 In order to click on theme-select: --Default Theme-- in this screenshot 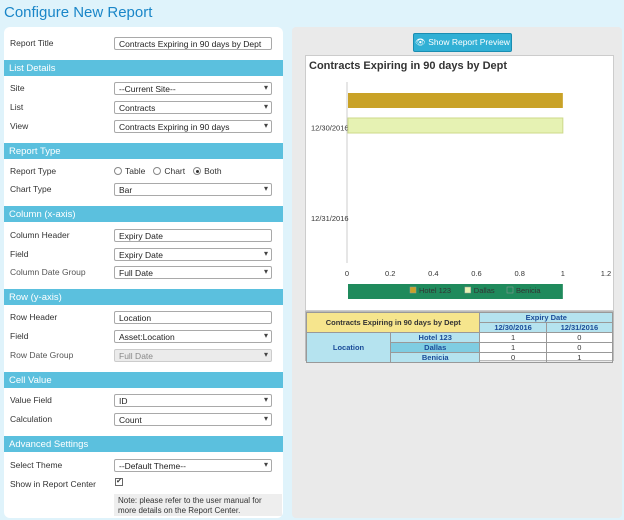, I will do `click(193, 465)`.